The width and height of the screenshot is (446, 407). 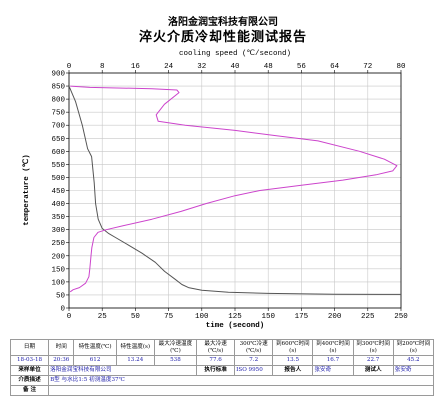 I want to click on table-header-cell: 特性温度(s), so click(x=135, y=347).